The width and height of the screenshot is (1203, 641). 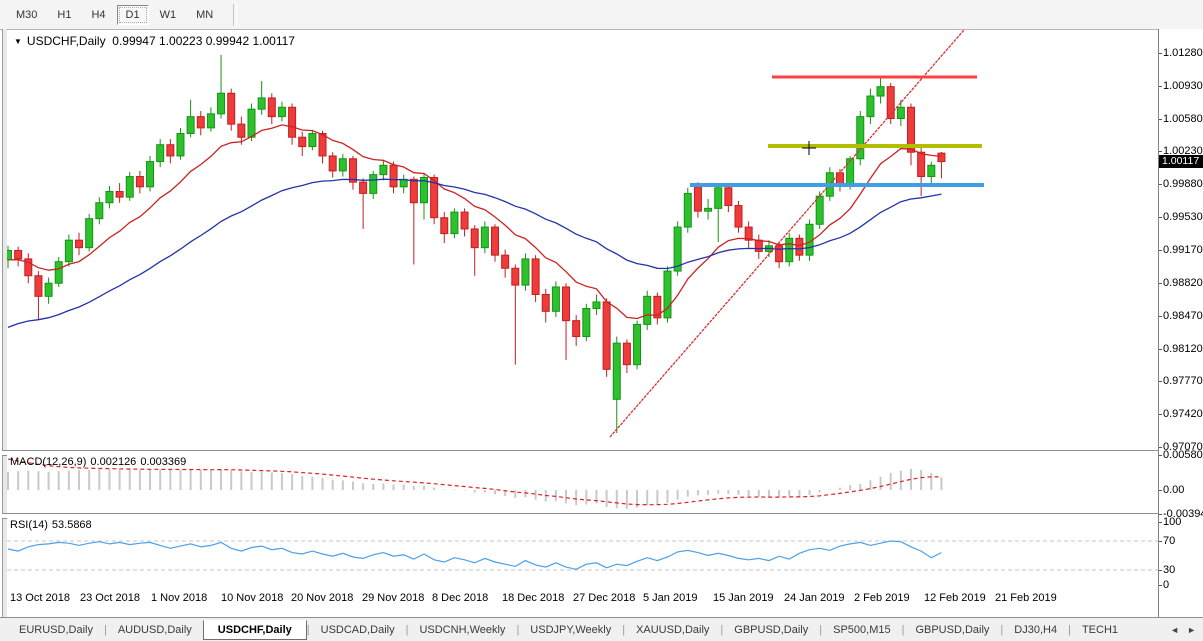 What do you see at coordinates (460, 598) in the screenshot?
I see `date-label: 8 Dec 2018` at bounding box center [460, 598].